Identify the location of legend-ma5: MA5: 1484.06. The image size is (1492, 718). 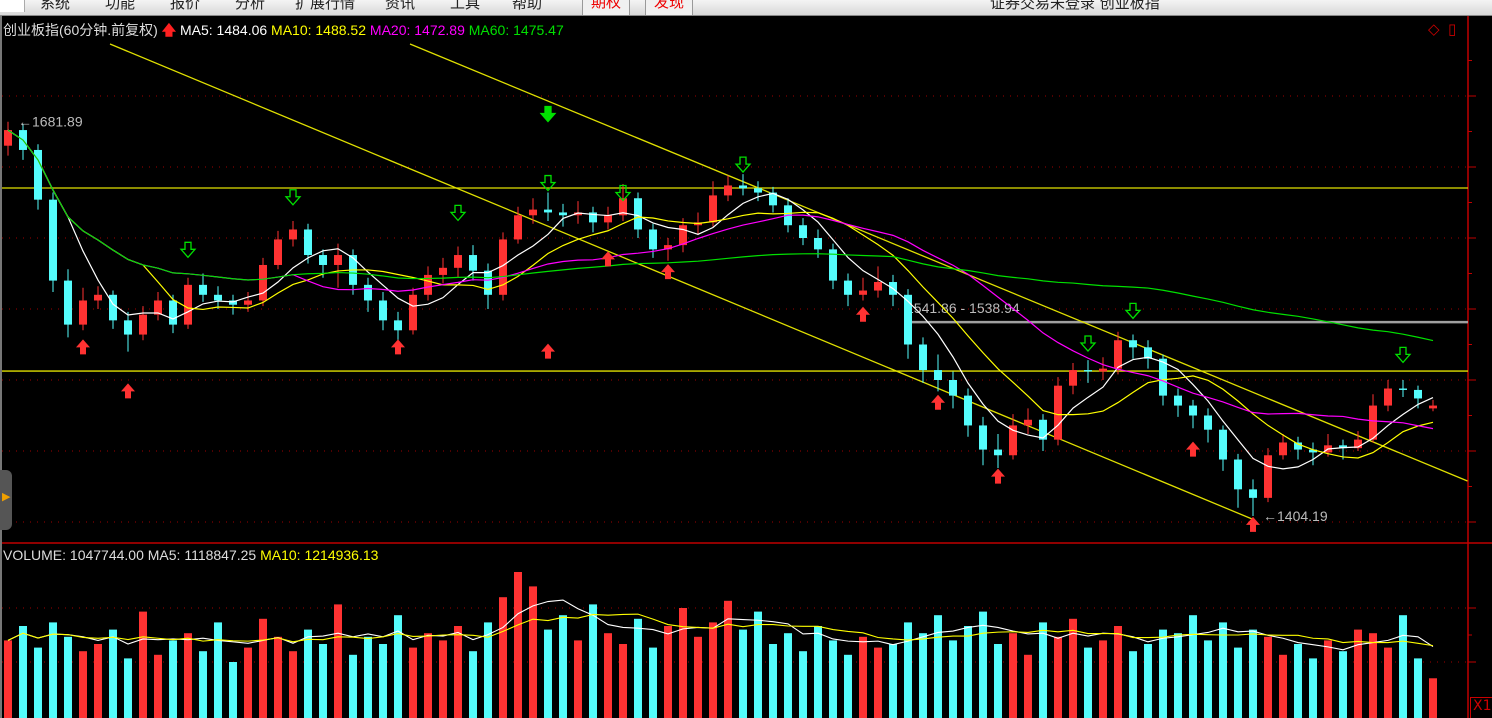
(223, 30).